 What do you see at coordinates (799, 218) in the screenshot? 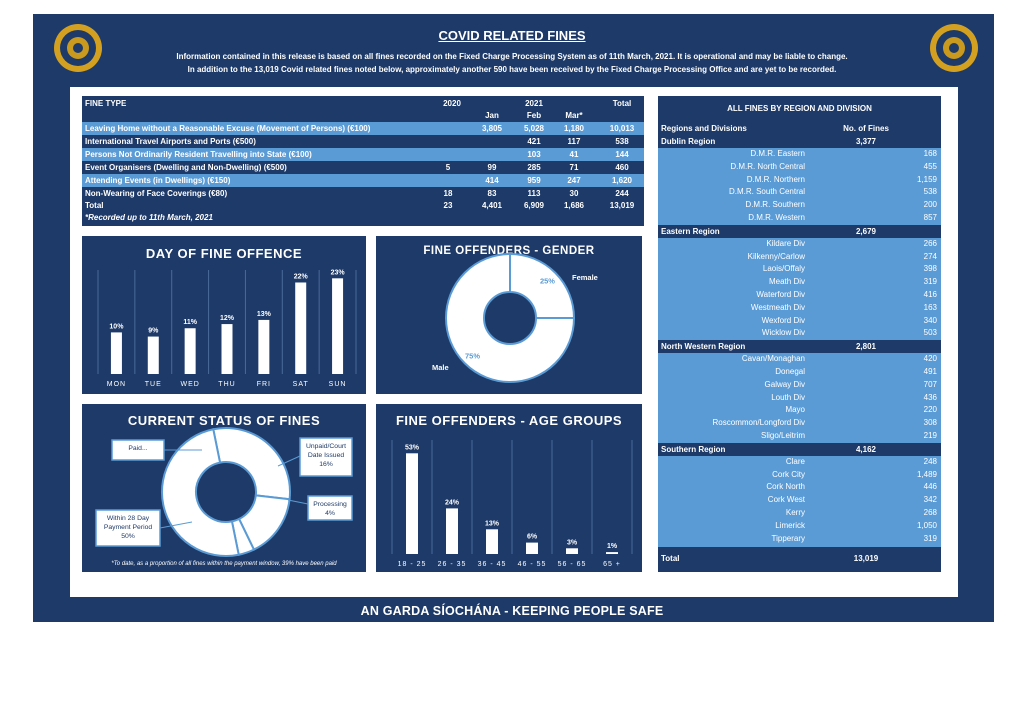
I see `division-row: D.M.R. Western 857` at bounding box center [799, 218].